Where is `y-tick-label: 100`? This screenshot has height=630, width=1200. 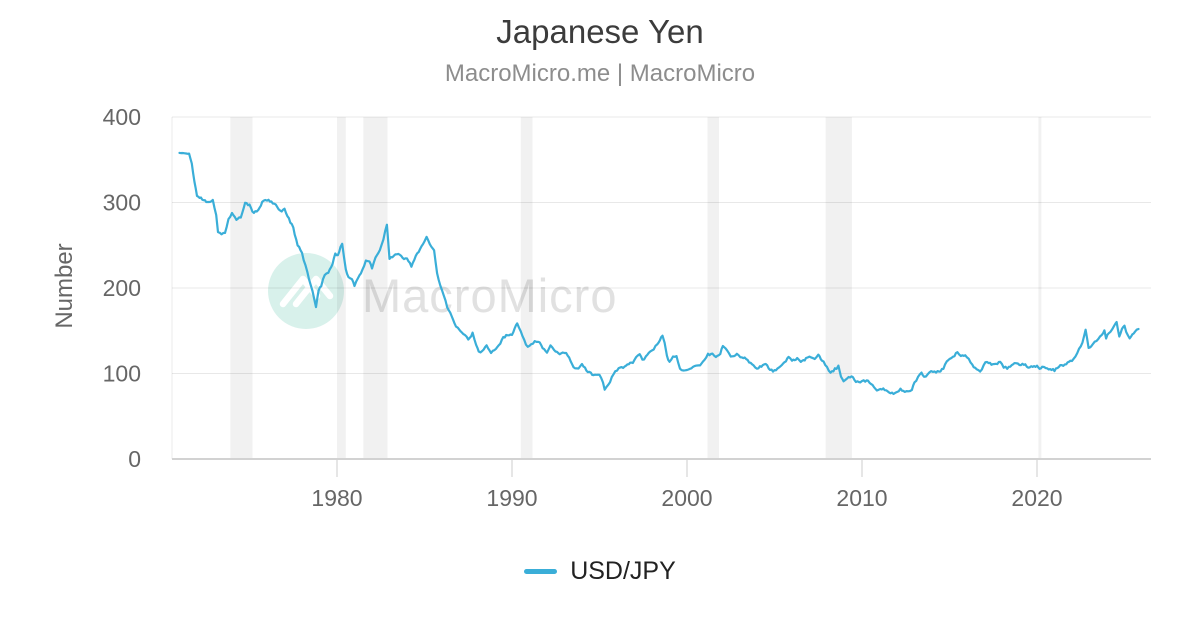
y-tick-label: 100 is located at coordinates (122, 374).